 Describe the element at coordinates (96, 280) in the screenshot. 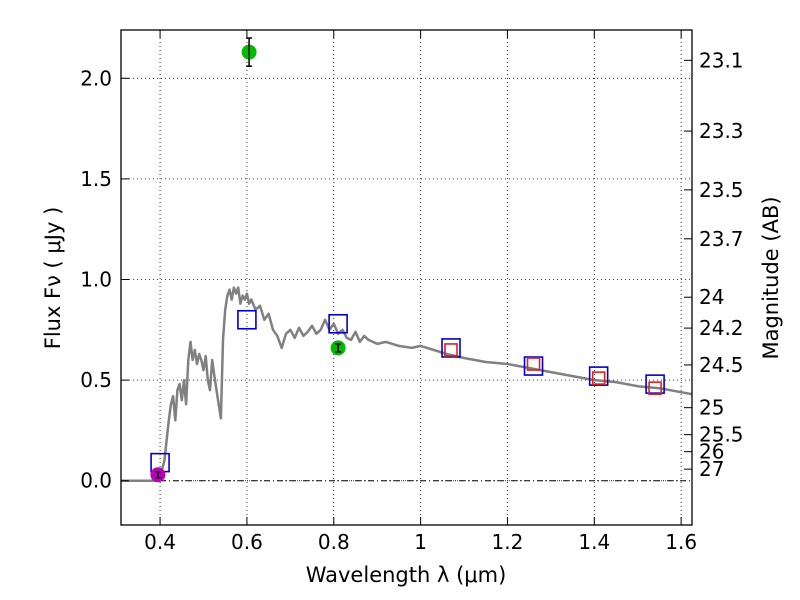

I see `y-tick-label: 1.0` at that location.